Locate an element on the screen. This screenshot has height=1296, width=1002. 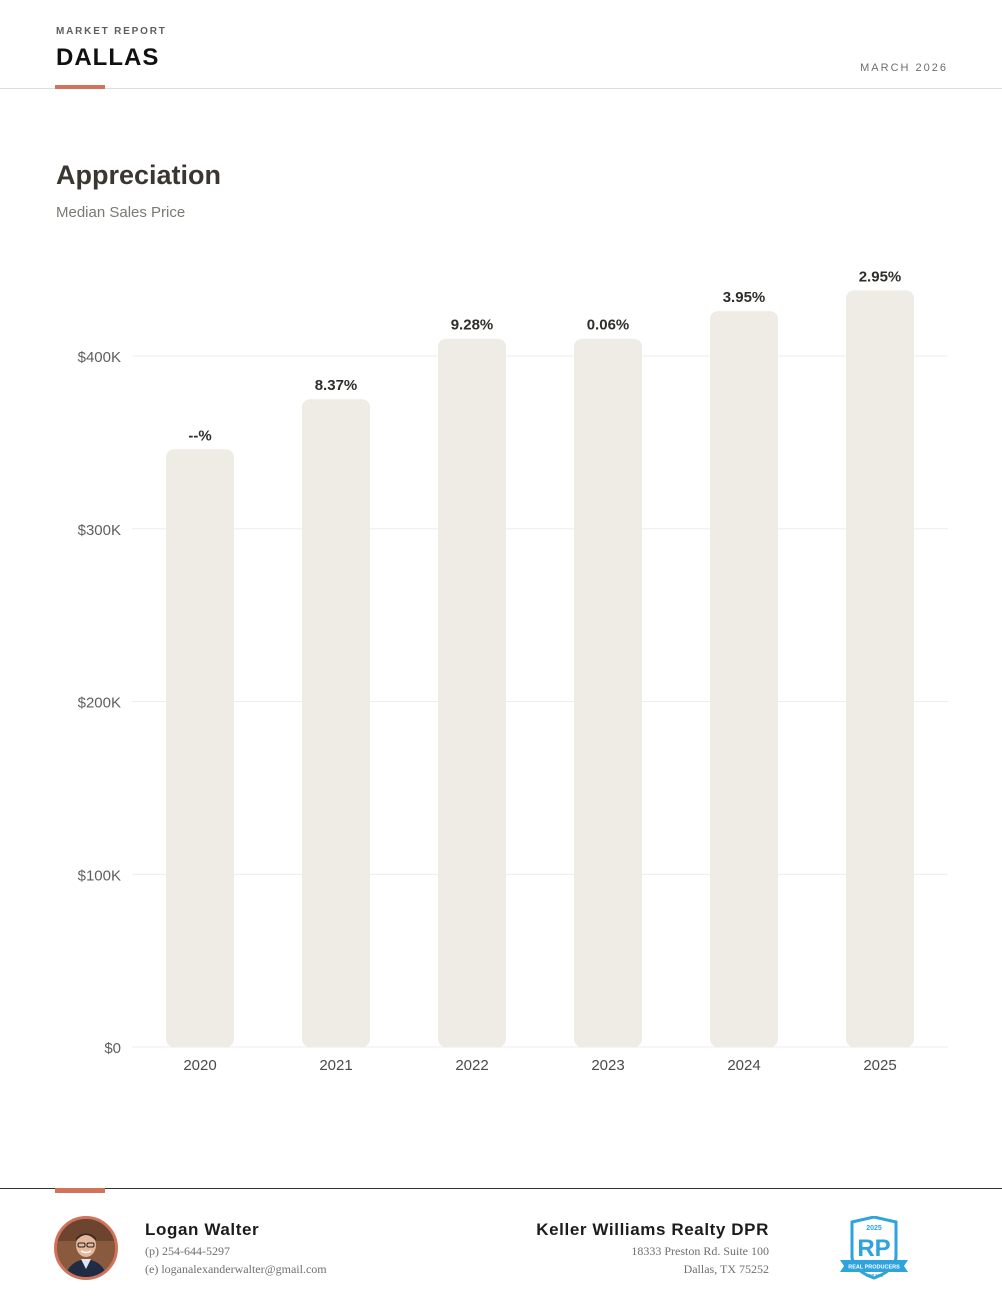
x-tick-label: 2024 is located at coordinates (743, 1065).